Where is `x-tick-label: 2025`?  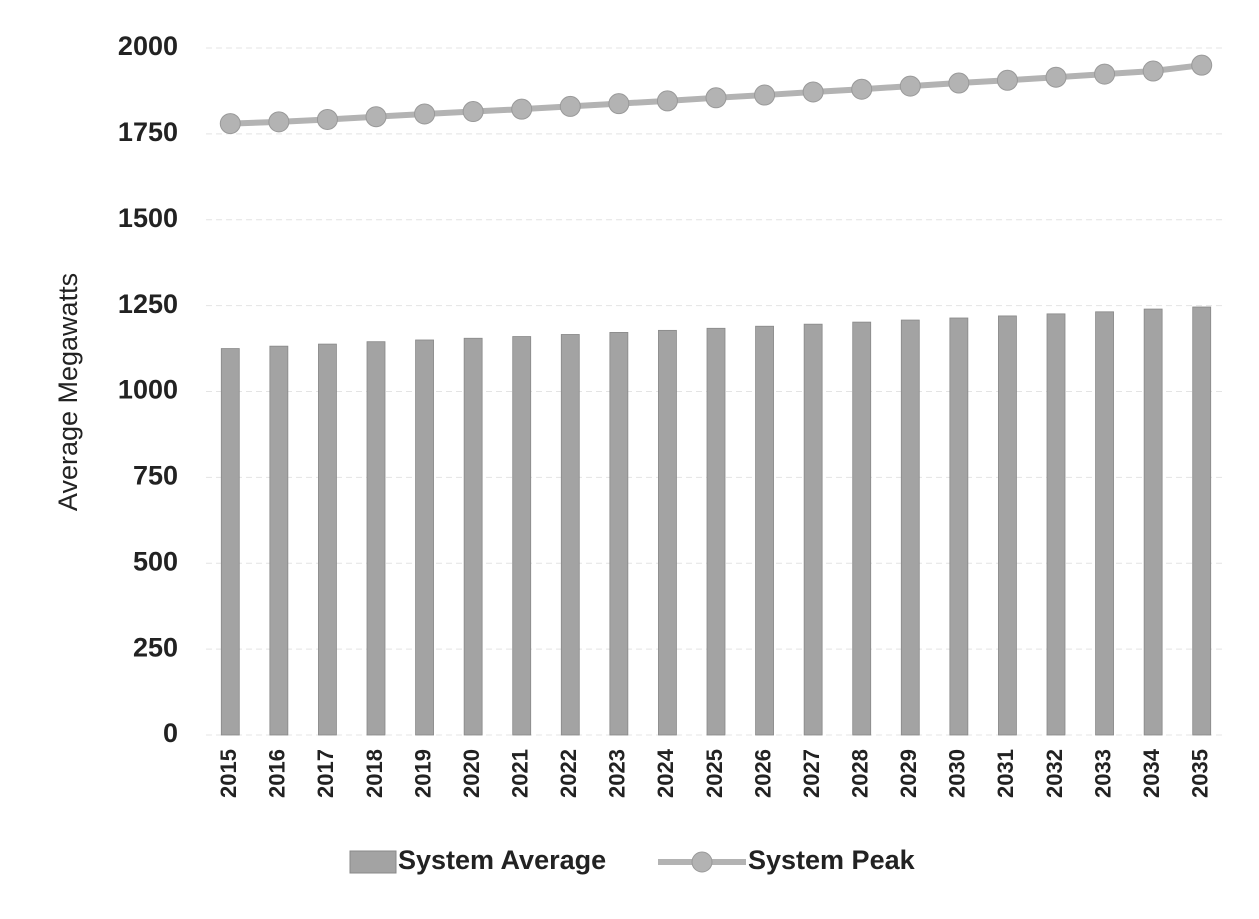 x-tick-label: 2025 is located at coordinates (714, 773).